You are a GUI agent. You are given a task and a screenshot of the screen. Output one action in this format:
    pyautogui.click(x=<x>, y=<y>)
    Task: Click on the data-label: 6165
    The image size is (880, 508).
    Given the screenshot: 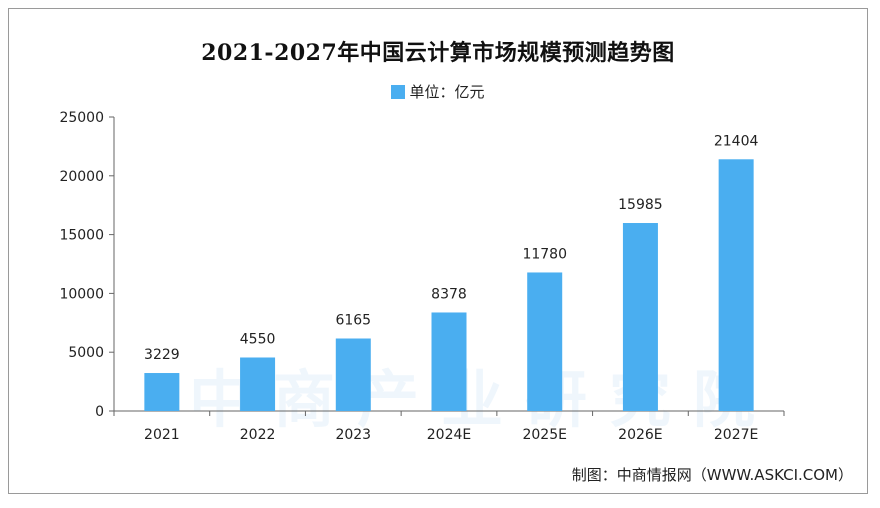 What is the action you would take?
    pyautogui.click(x=353, y=320)
    